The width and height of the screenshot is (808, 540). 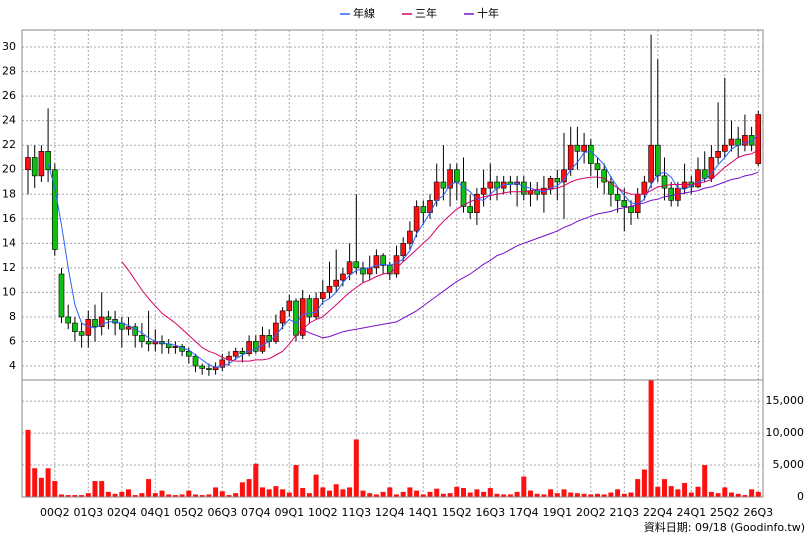 What do you see at coordinates (289, 512) in the screenshot?
I see `x-tick-label: 09Q1` at bounding box center [289, 512].